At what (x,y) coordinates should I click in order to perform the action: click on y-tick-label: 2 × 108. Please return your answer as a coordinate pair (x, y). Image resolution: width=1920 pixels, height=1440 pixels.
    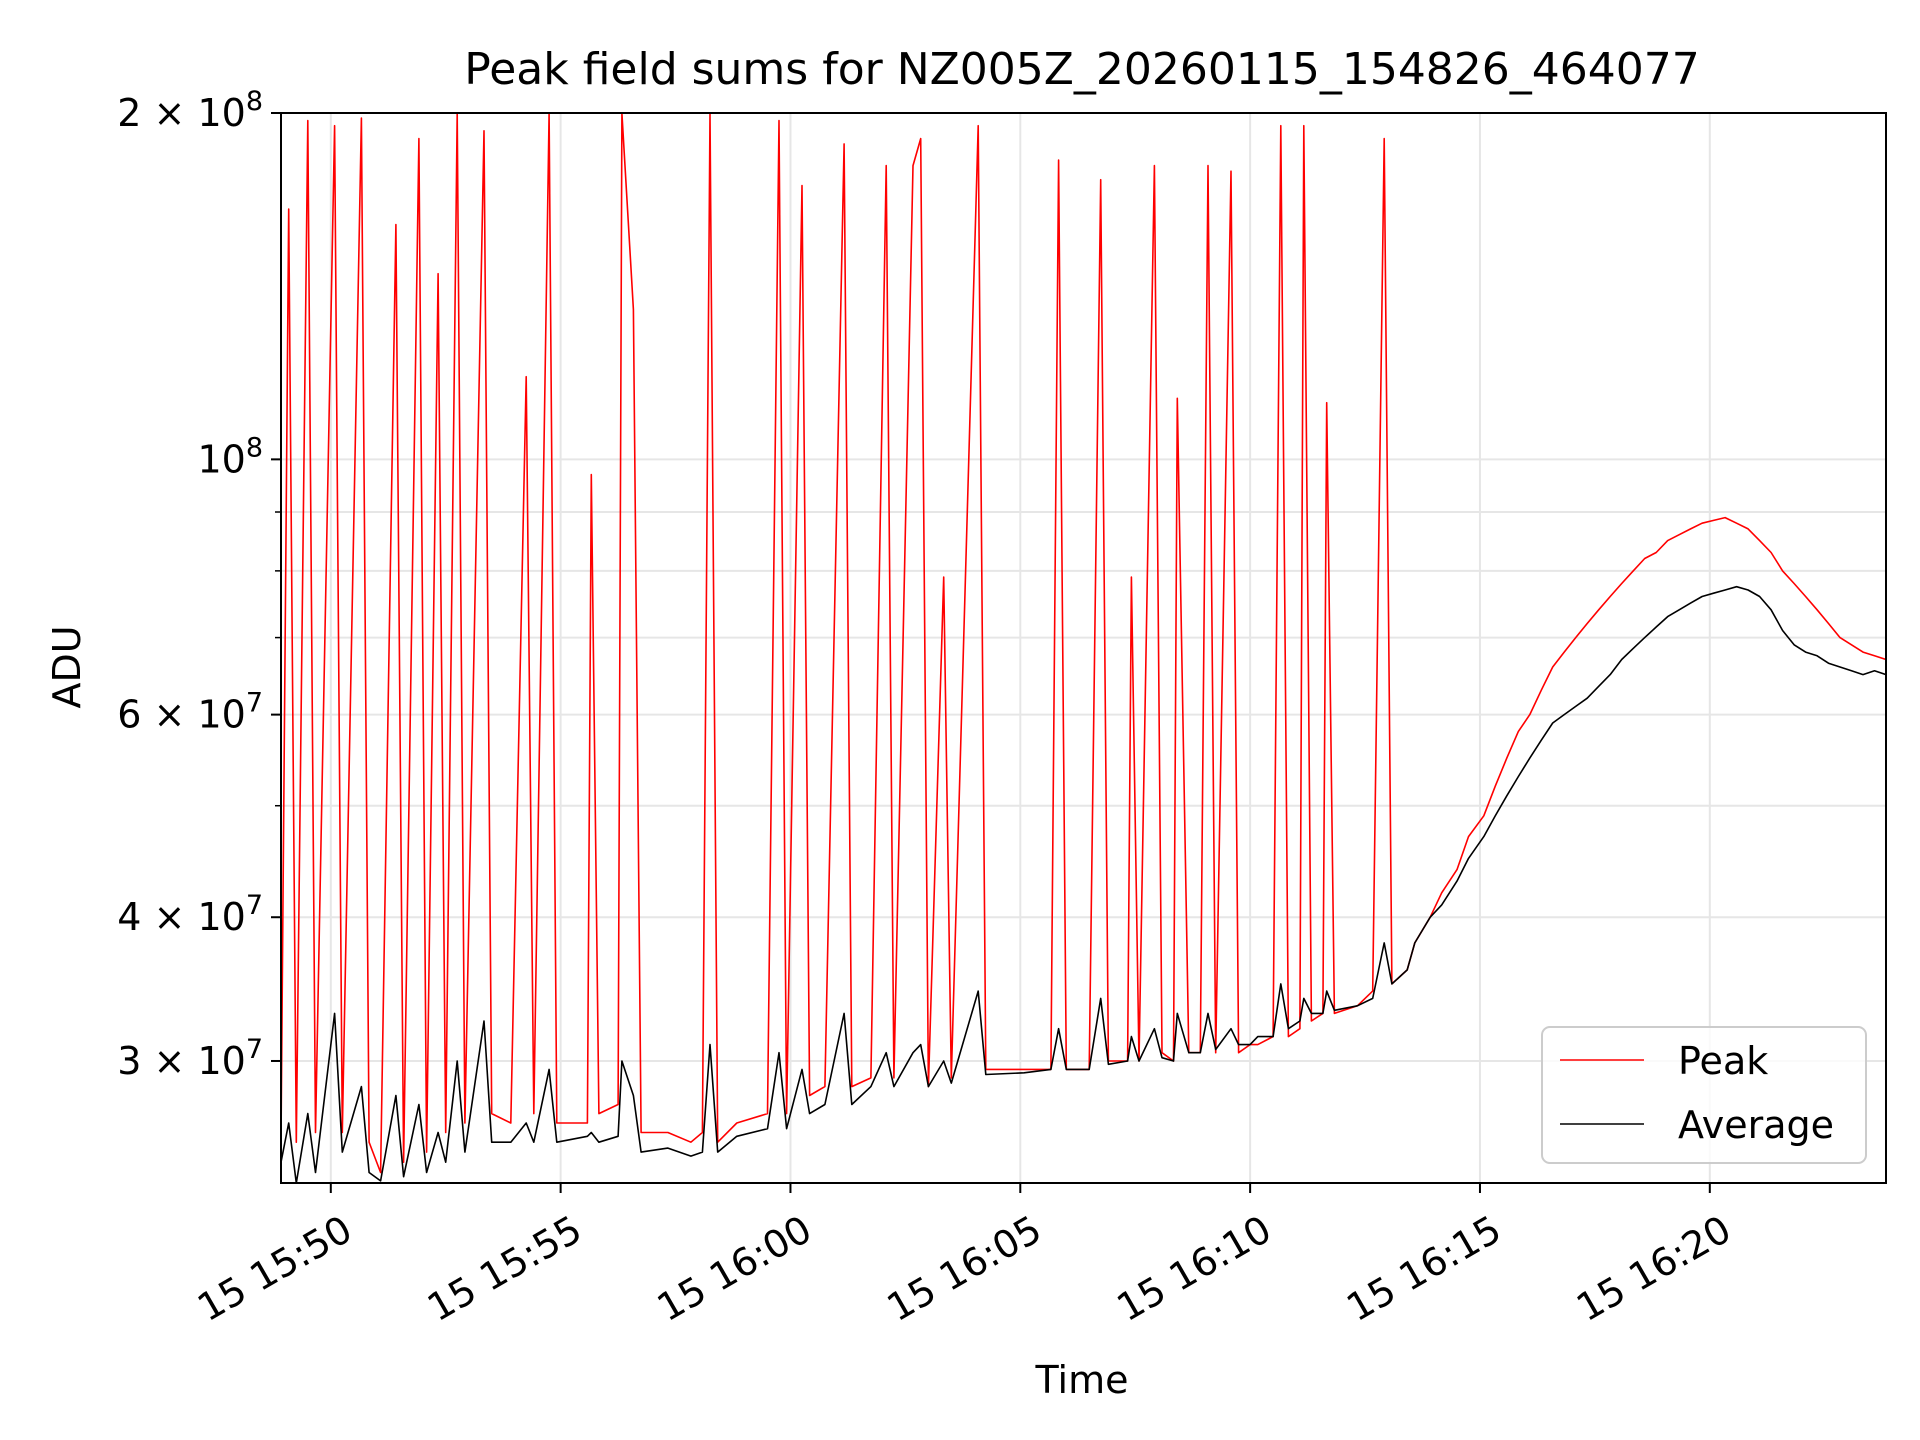
    Looking at the image, I should click on (190, 110).